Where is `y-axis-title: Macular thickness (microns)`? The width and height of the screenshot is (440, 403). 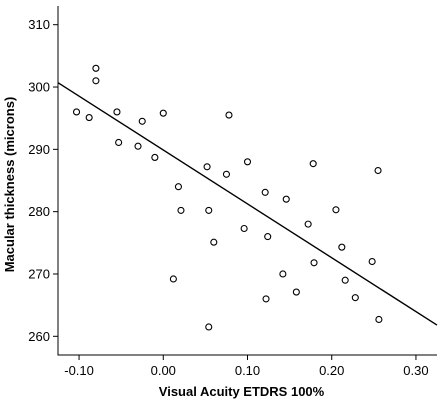 y-axis-title: Macular thickness (microns) is located at coordinates (9, 185).